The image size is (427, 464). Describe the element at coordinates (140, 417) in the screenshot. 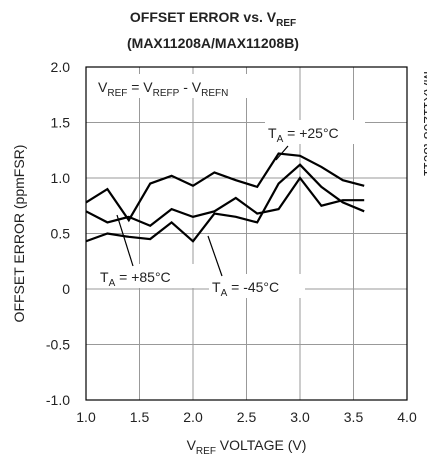

I see `x-tick-label: 1.5` at that location.